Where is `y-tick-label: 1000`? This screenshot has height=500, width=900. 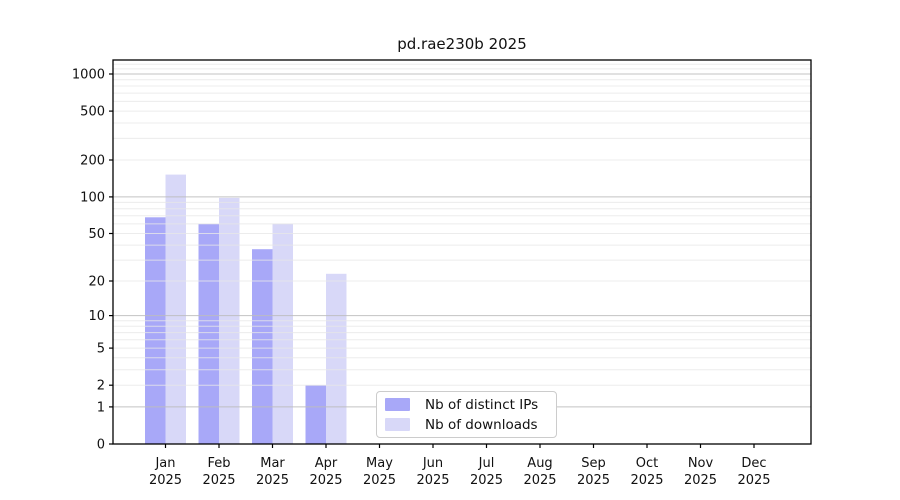 y-tick-label: 1000 is located at coordinates (88, 75).